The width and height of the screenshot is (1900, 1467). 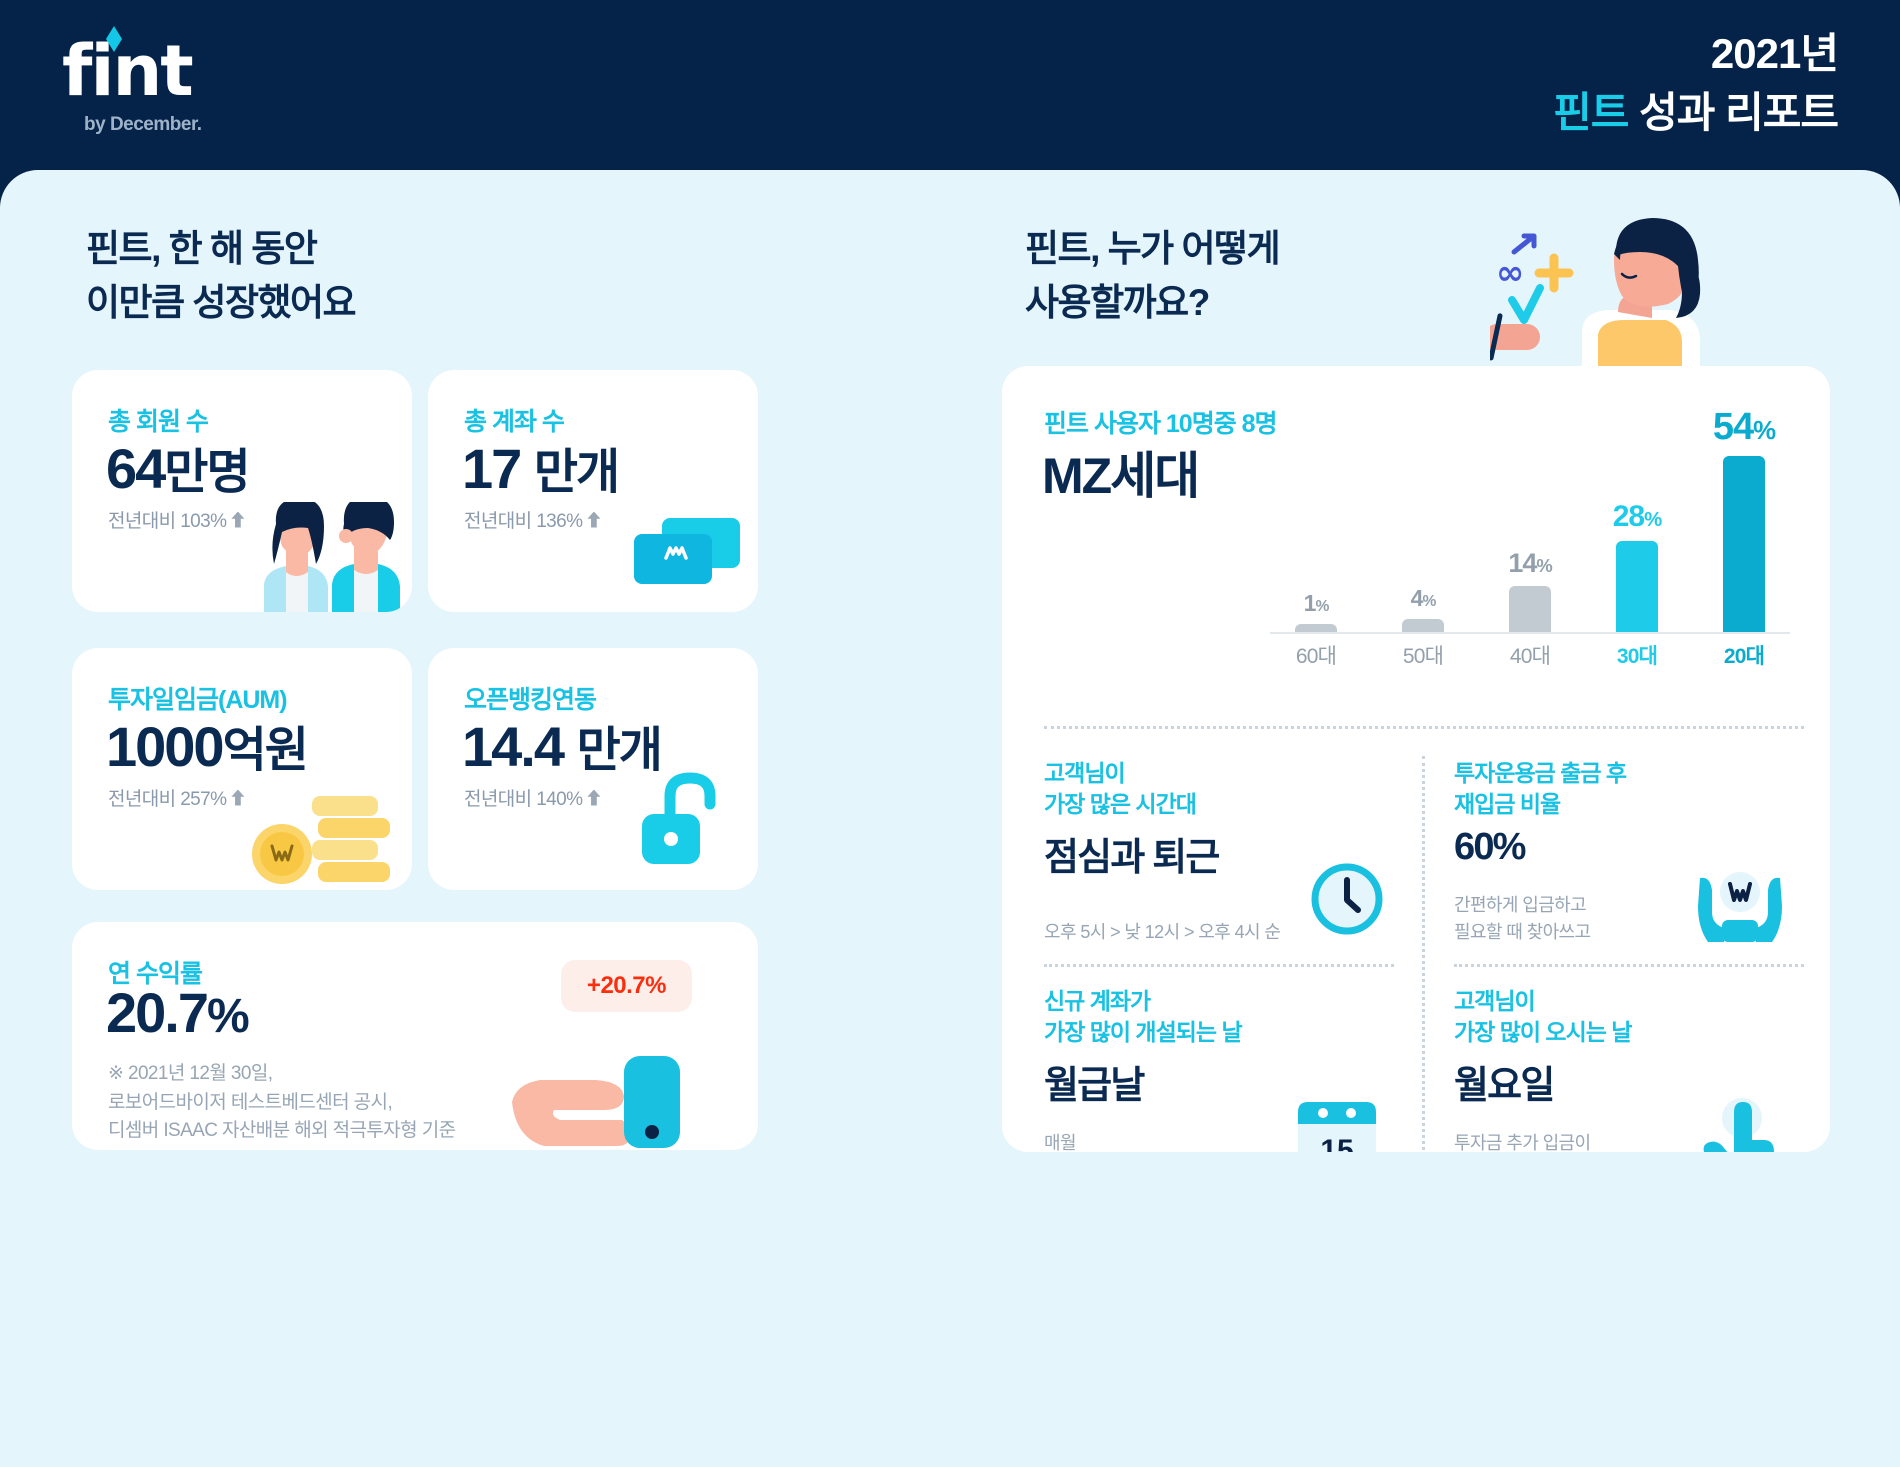 I want to click on woman-with-phone-illustration: ∞, so click(x=1595, y=298).